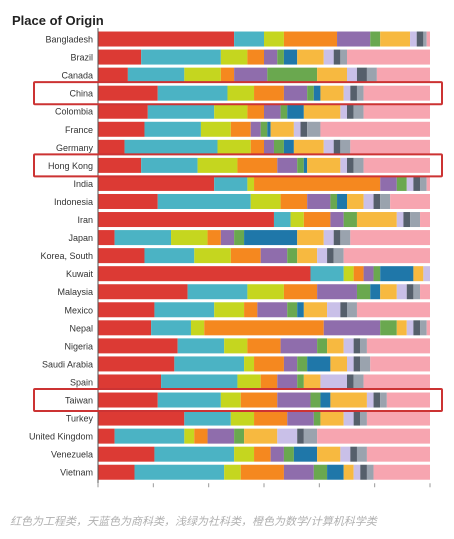  Describe the element at coordinates (193, 521) in the screenshot. I see `chart-caption: 红色为工程类，天蓝色为商科类，浅绿为社科类，橙色为数学/计算机科学类` at that location.